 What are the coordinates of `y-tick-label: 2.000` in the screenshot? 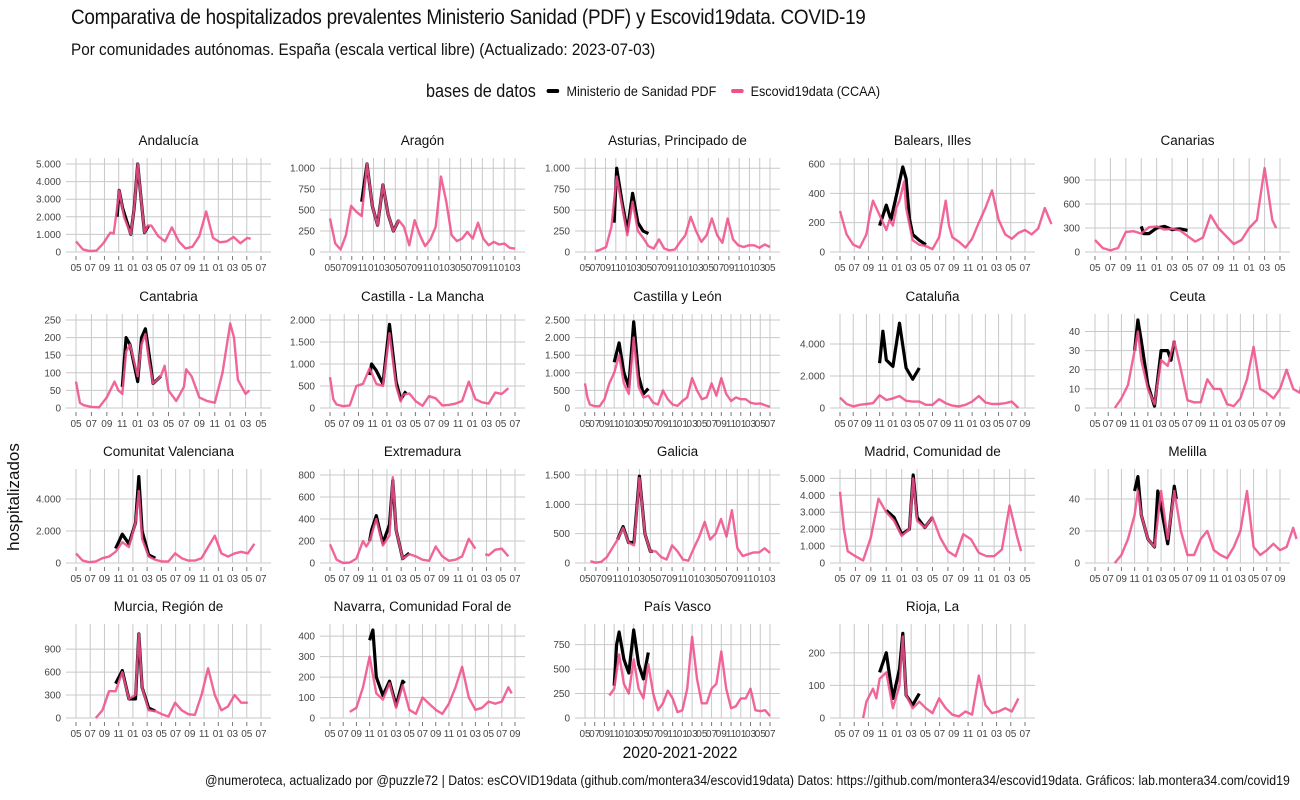 It's located at (557, 338).